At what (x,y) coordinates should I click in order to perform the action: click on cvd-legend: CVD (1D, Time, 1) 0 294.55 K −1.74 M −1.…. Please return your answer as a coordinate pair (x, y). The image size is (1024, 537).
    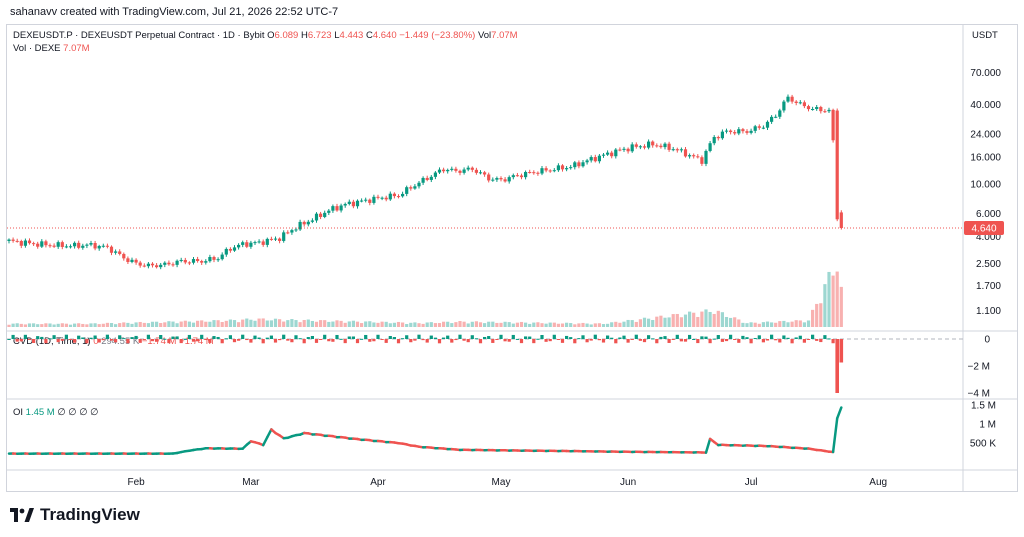
    Looking at the image, I should click on (113, 341).